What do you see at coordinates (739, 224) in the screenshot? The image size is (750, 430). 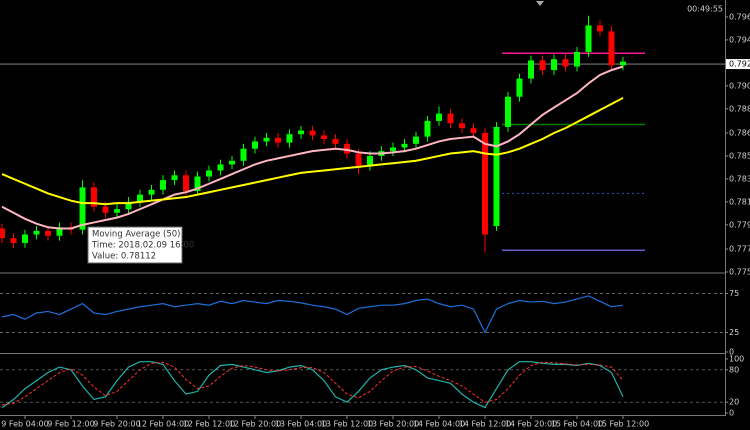 I see `y-tick-label: 0.7793` at bounding box center [739, 224].